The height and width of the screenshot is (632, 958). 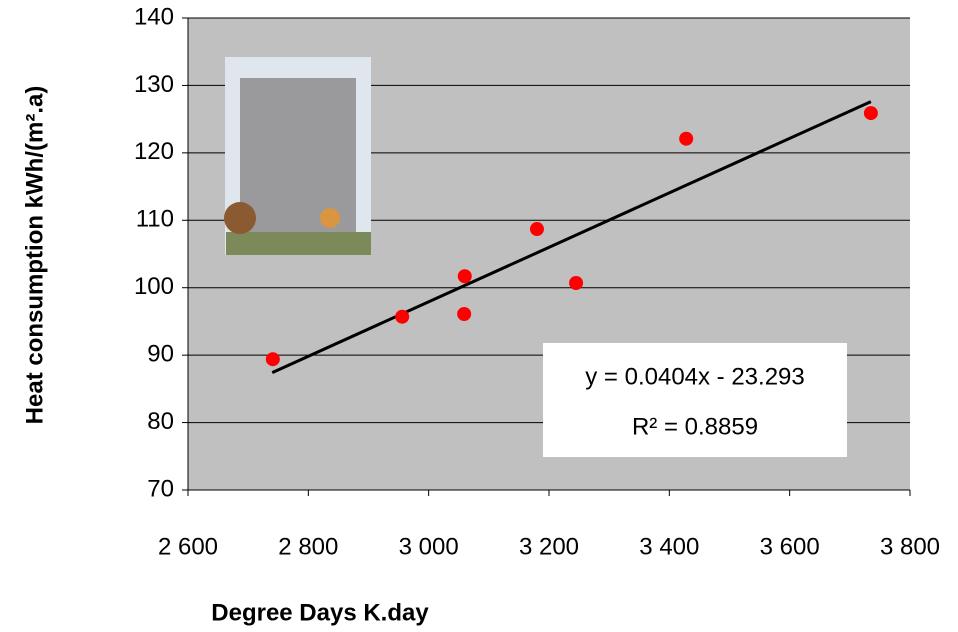 What do you see at coordinates (695, 426) in the screenshot?
I see `r-squared: R² = 0.8859` at bounding box center [695, 426].